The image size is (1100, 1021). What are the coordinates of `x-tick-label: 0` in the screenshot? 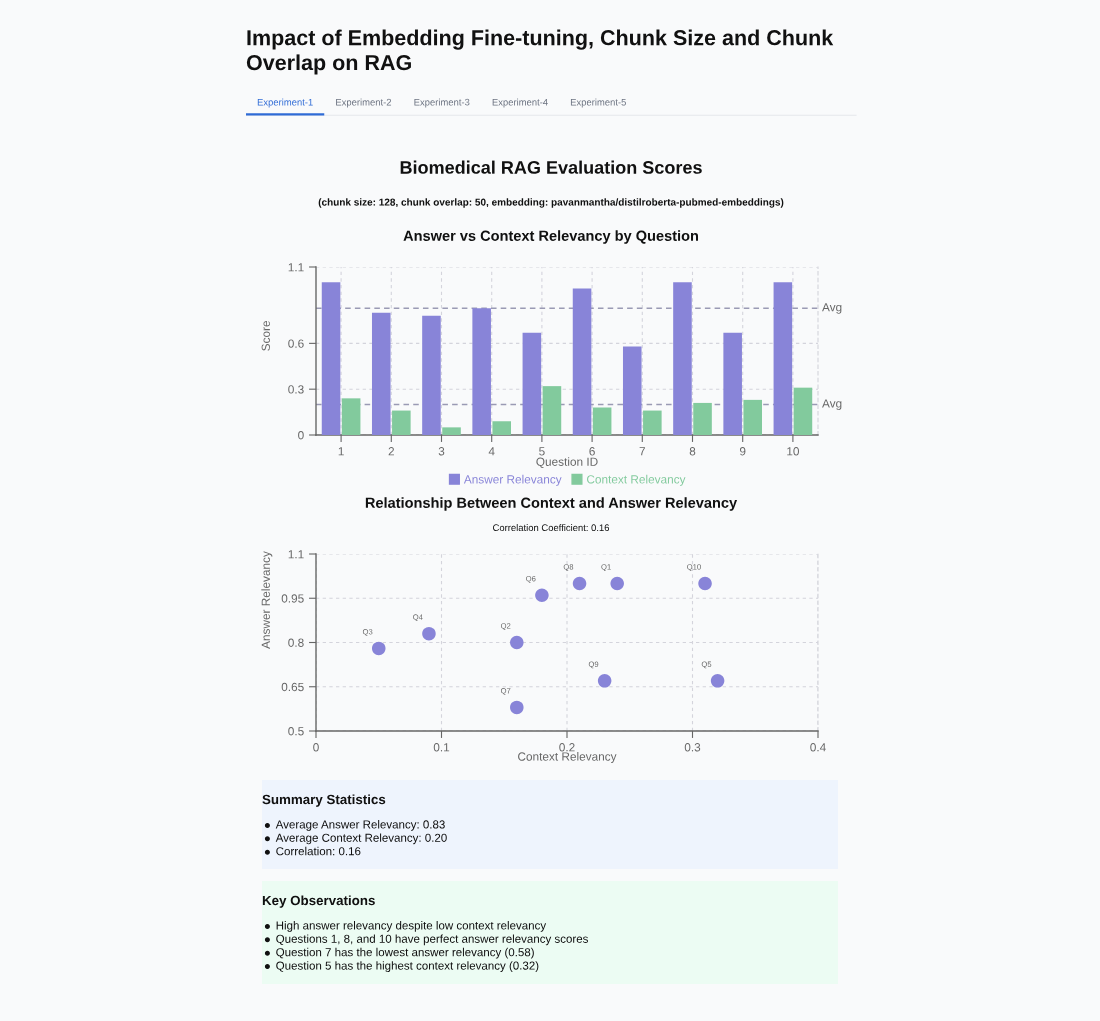 It's located at (316, 747).